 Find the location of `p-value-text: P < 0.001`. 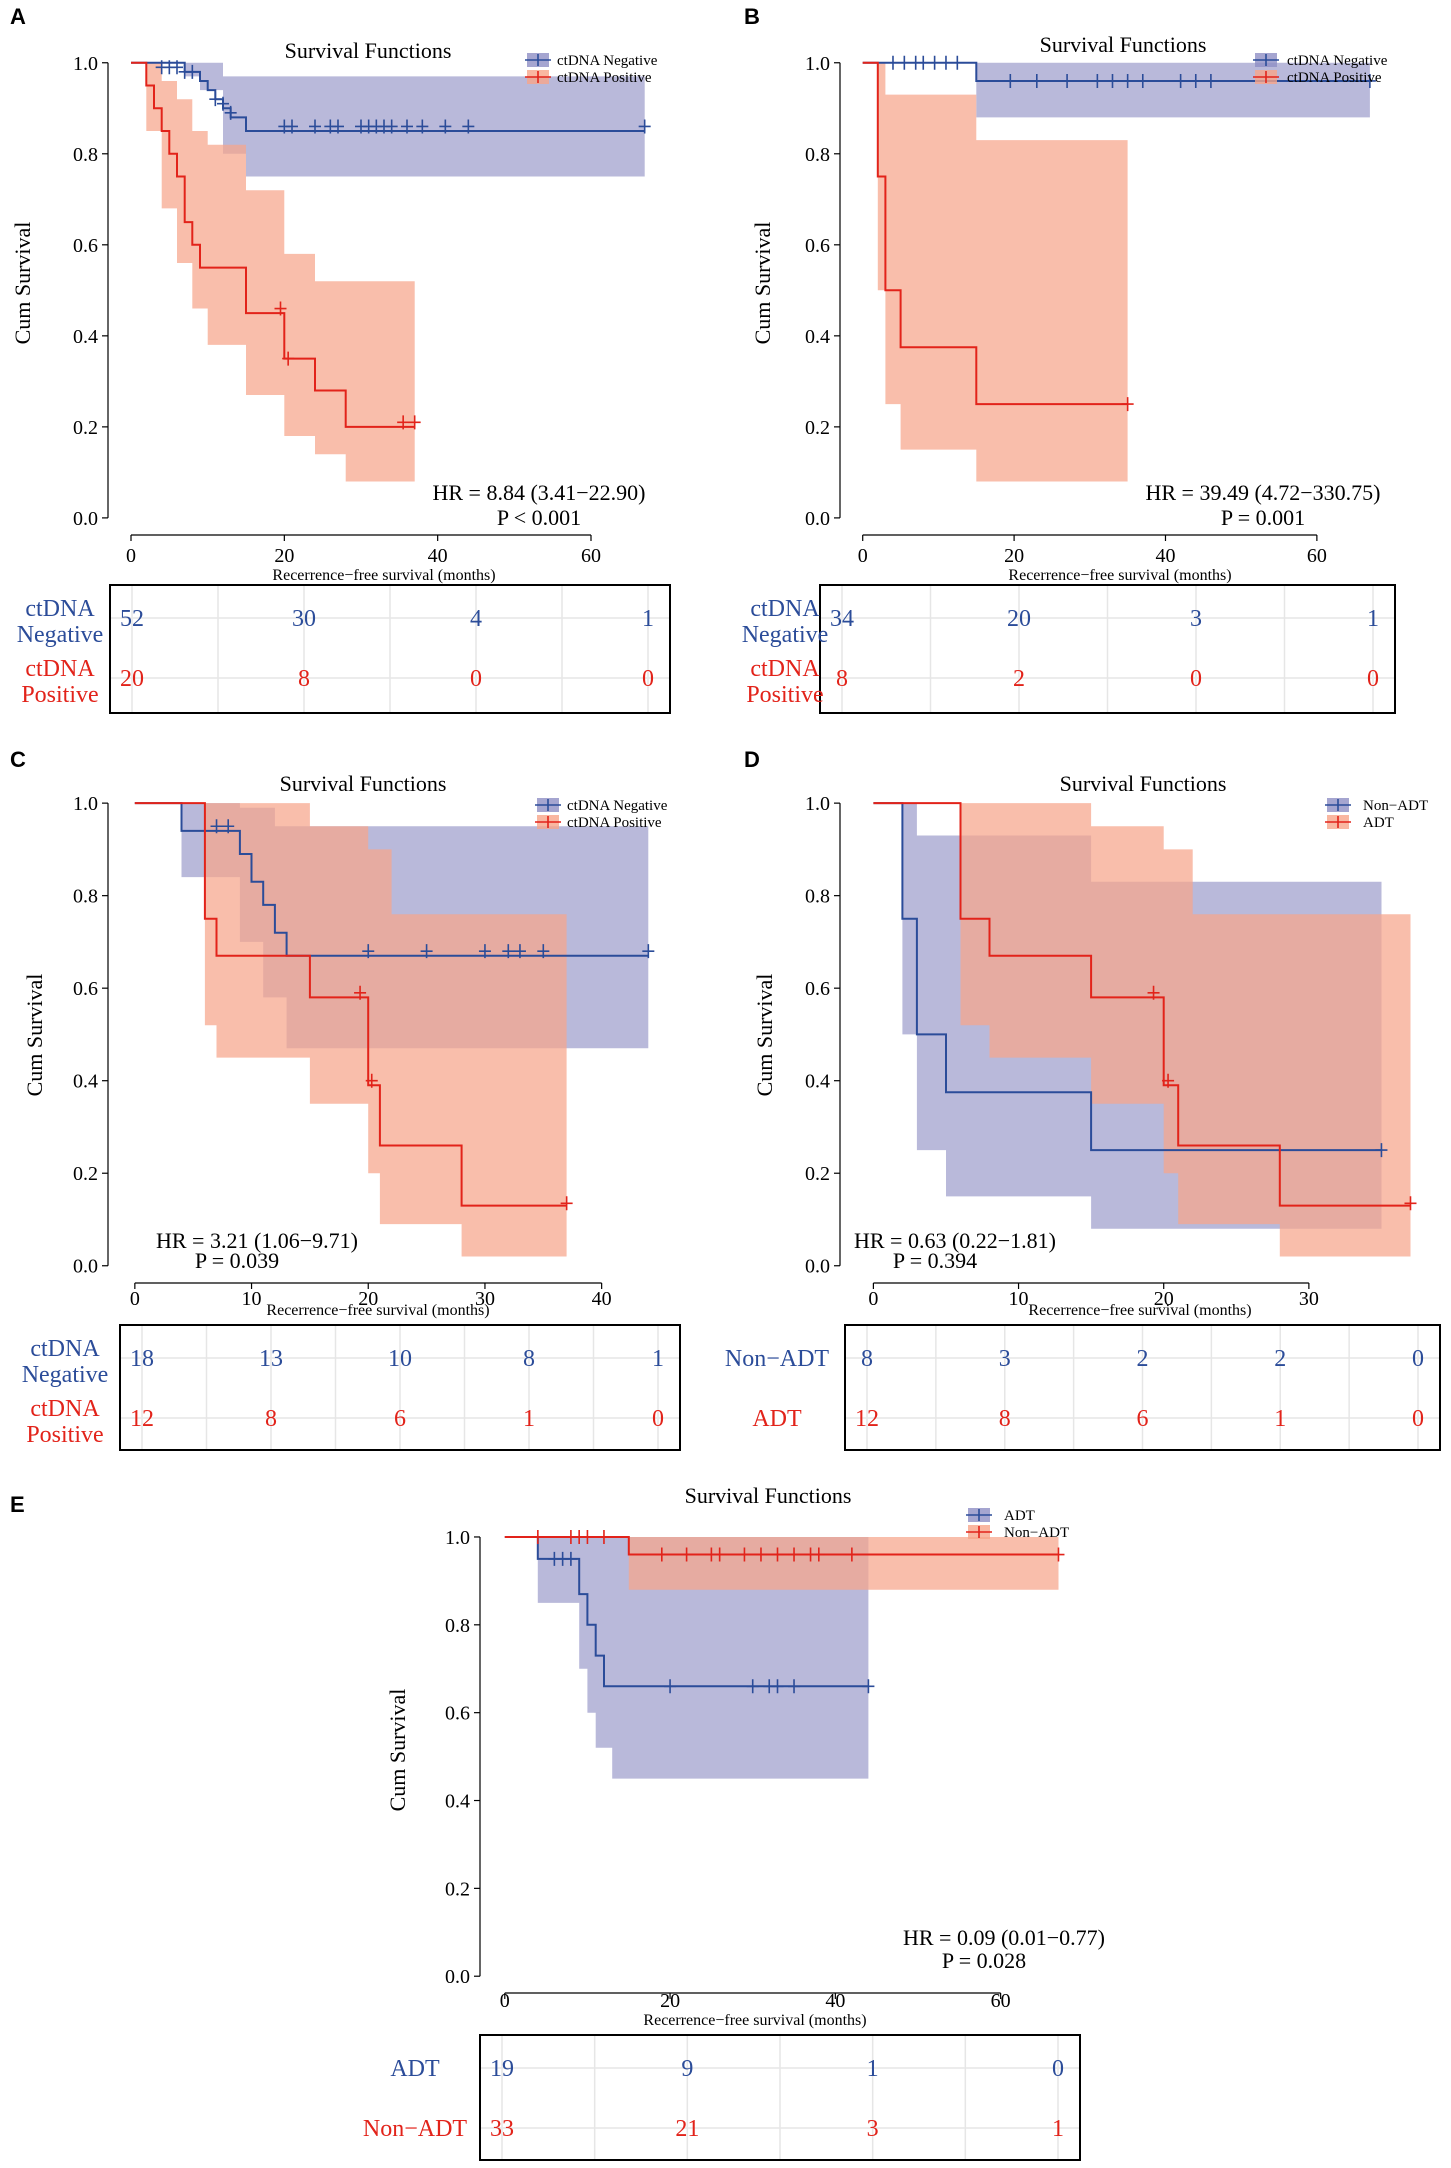

p-value-text: P < 0.001 is located at coordinates (539, 517).